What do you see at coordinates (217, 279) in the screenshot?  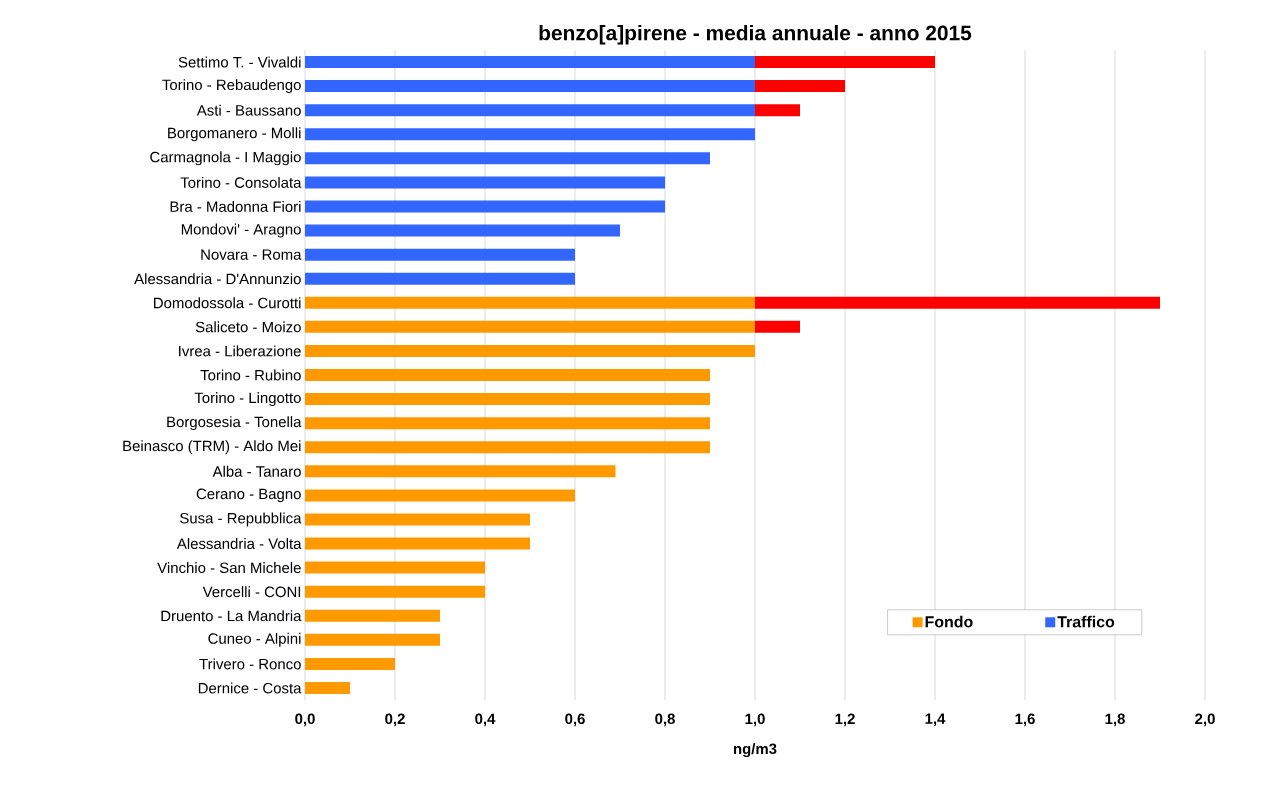 I see `y-tick-label: Alessandria - D'Annunzio` at bounding box center [217, 279].